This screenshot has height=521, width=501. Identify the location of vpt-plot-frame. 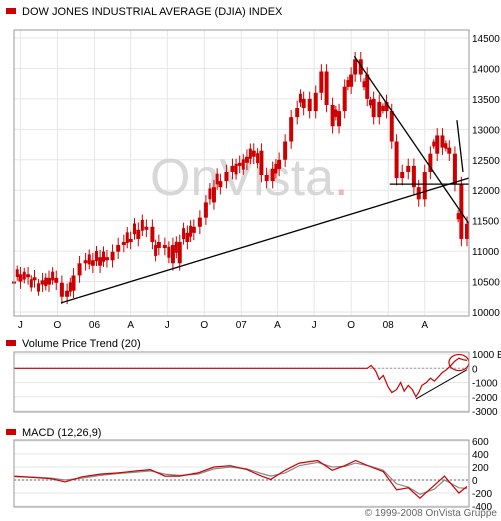
(241, 382).